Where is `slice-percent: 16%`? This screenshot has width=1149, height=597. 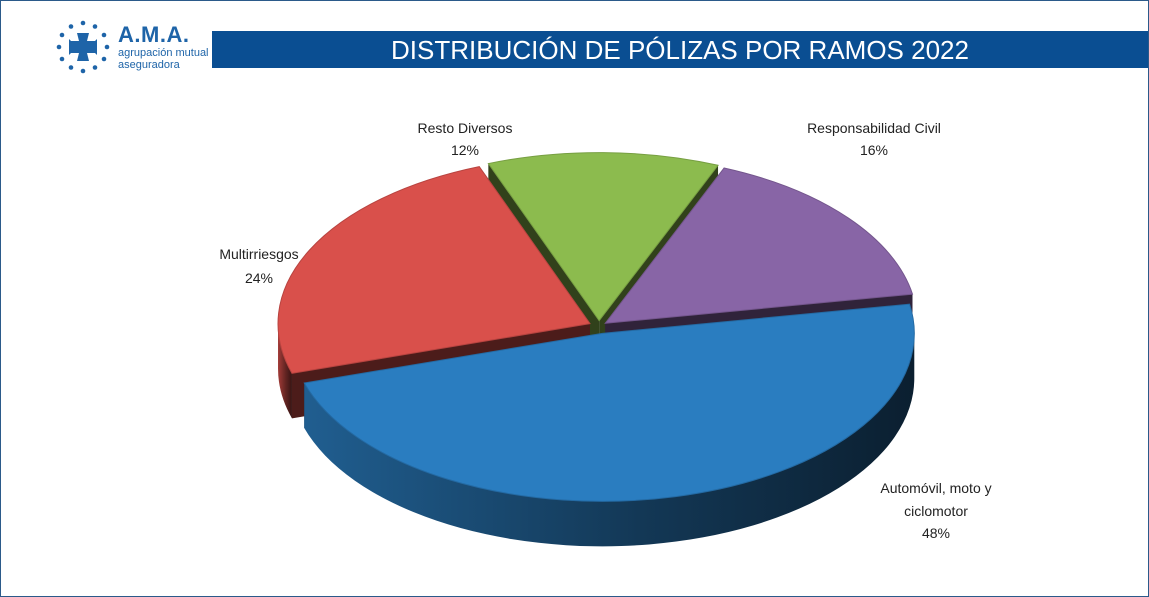 slice-percent: 16% is located at coordinates (874, 150).